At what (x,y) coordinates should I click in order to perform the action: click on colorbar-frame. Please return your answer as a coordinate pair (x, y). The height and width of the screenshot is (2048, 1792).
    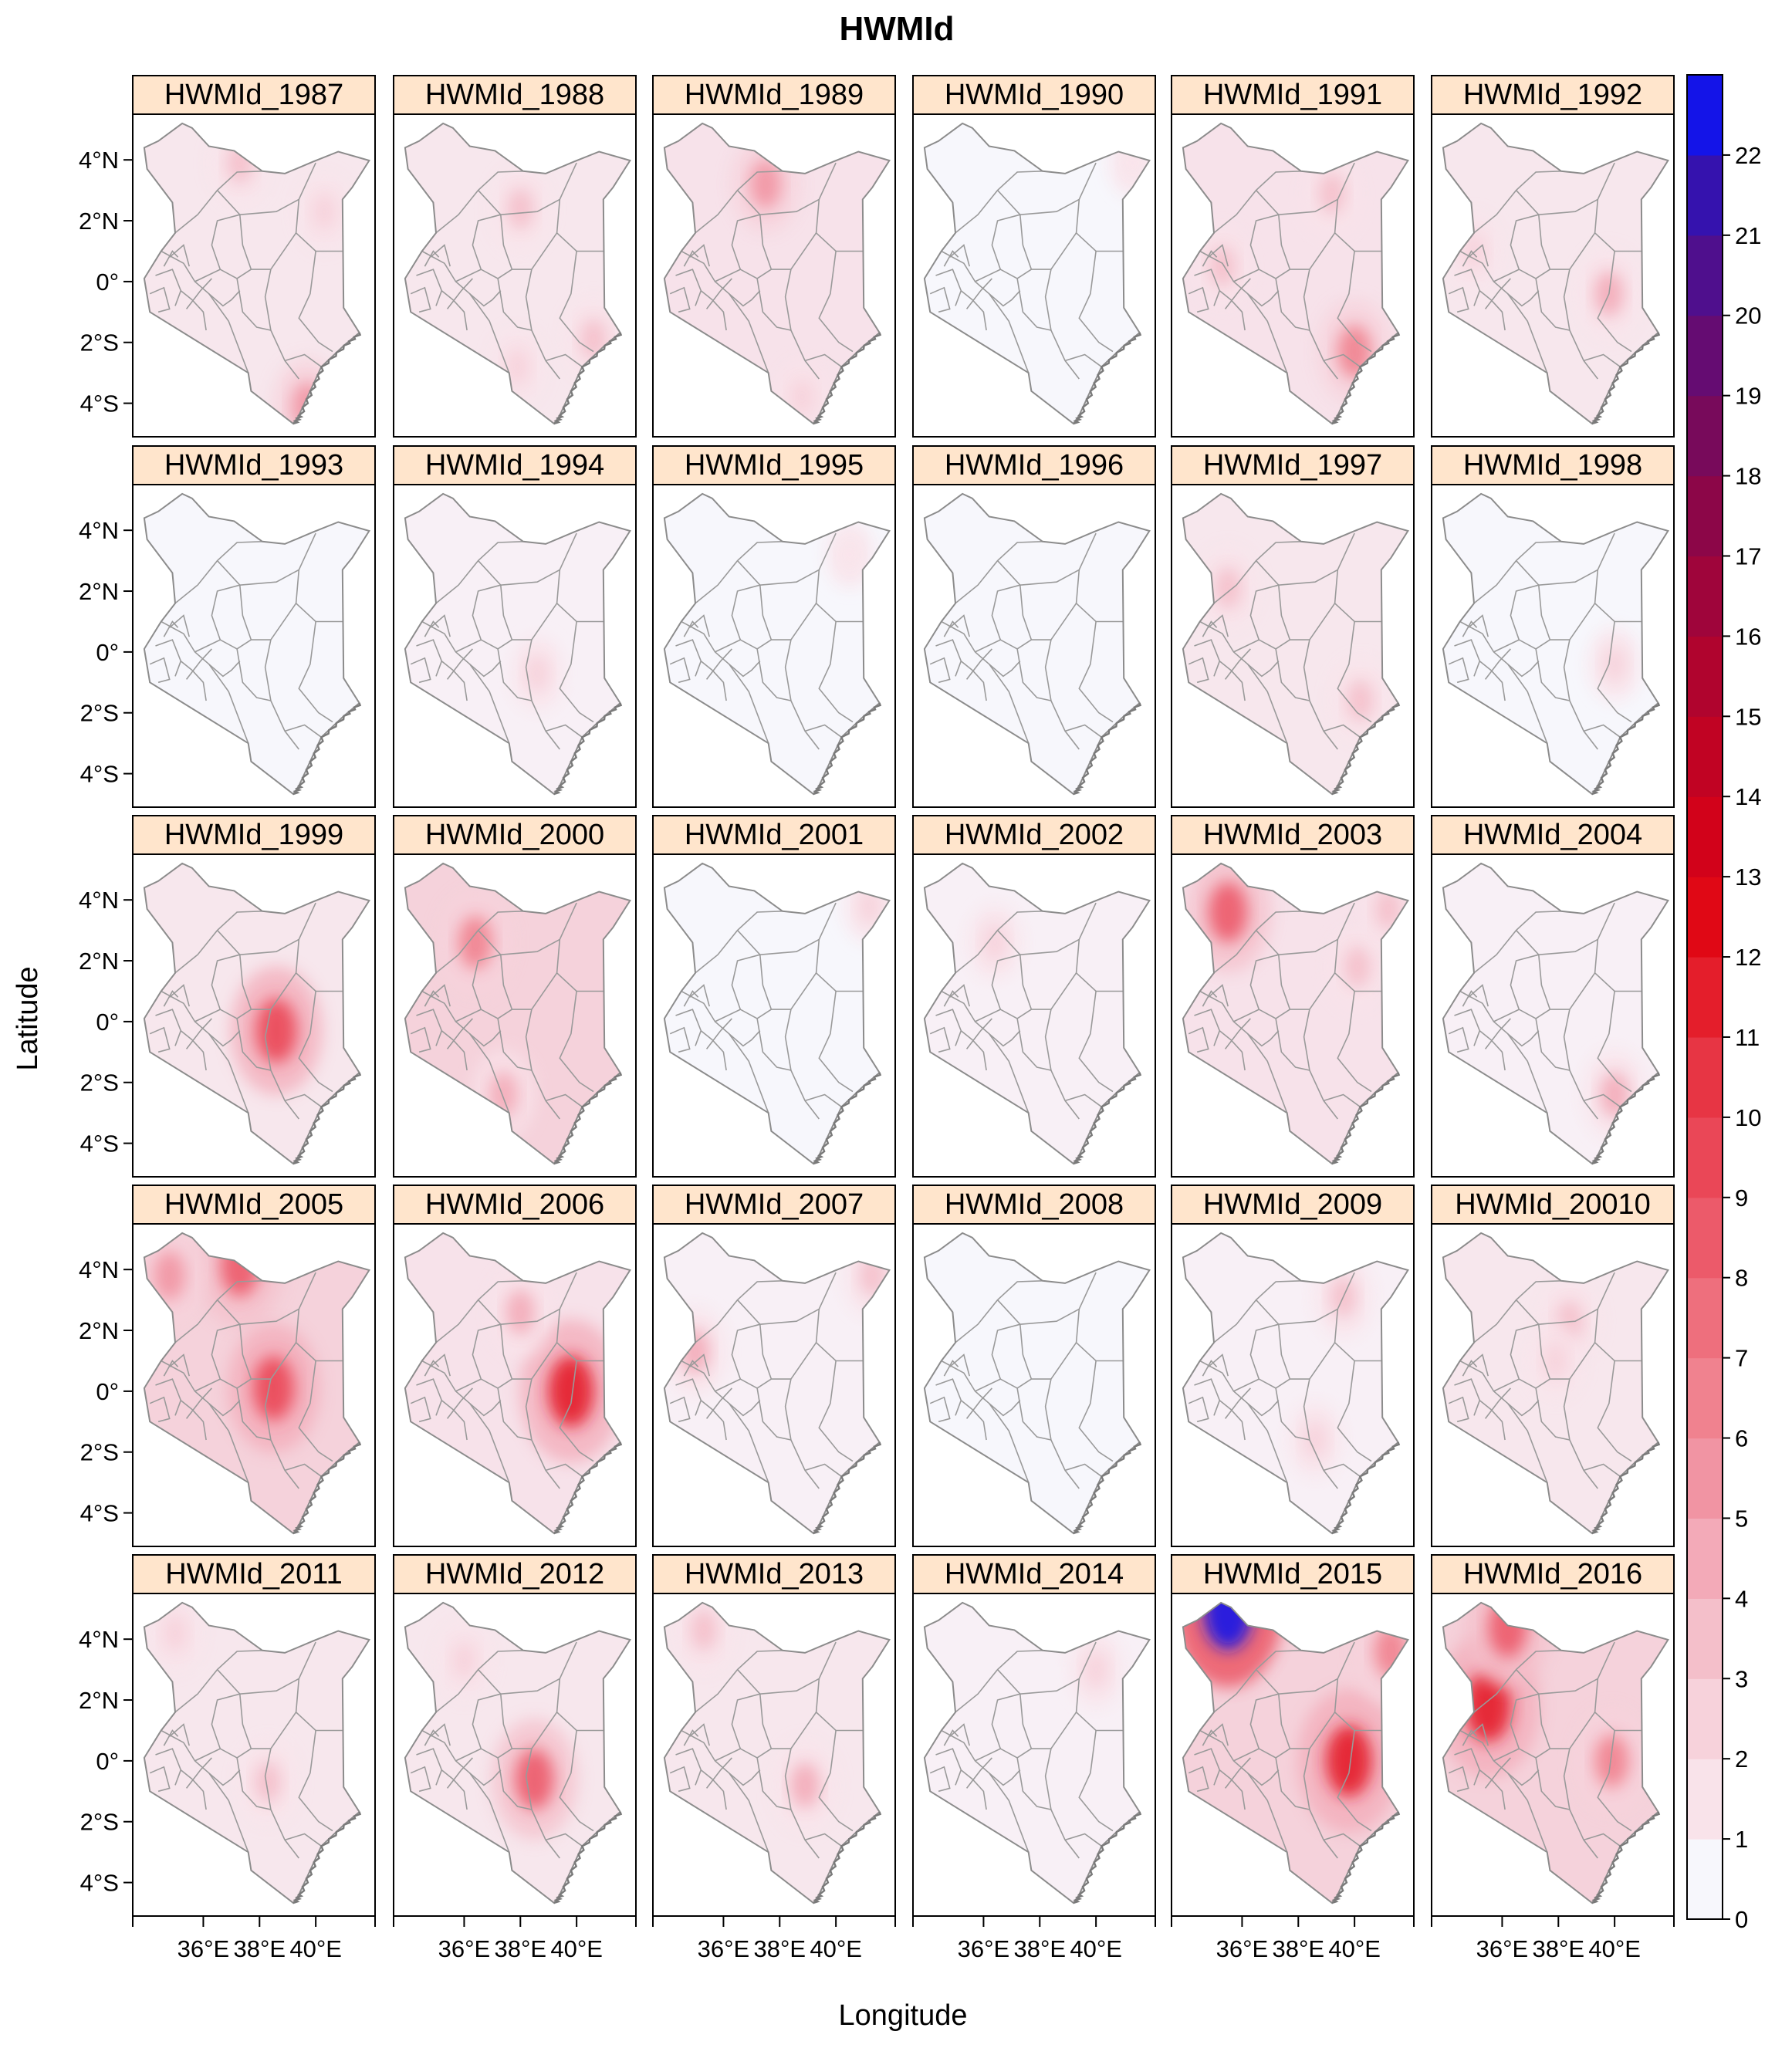
    Looking at the image, I should click on (1704, 997).